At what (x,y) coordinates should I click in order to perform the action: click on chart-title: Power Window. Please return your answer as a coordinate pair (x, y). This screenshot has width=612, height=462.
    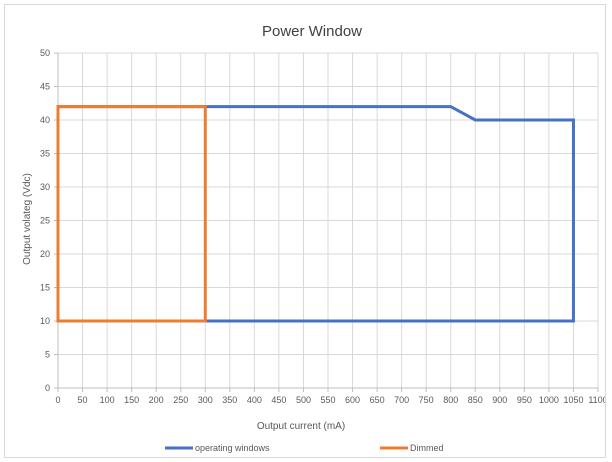
    Looking at the image, I should click on (312, 31).